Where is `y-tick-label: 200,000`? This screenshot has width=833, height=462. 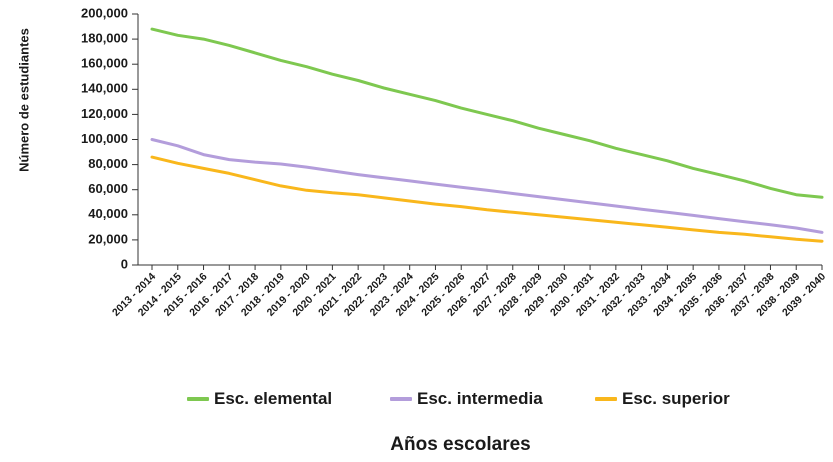 y-tick-label: 200,000 is located at coordinates (104, 12).